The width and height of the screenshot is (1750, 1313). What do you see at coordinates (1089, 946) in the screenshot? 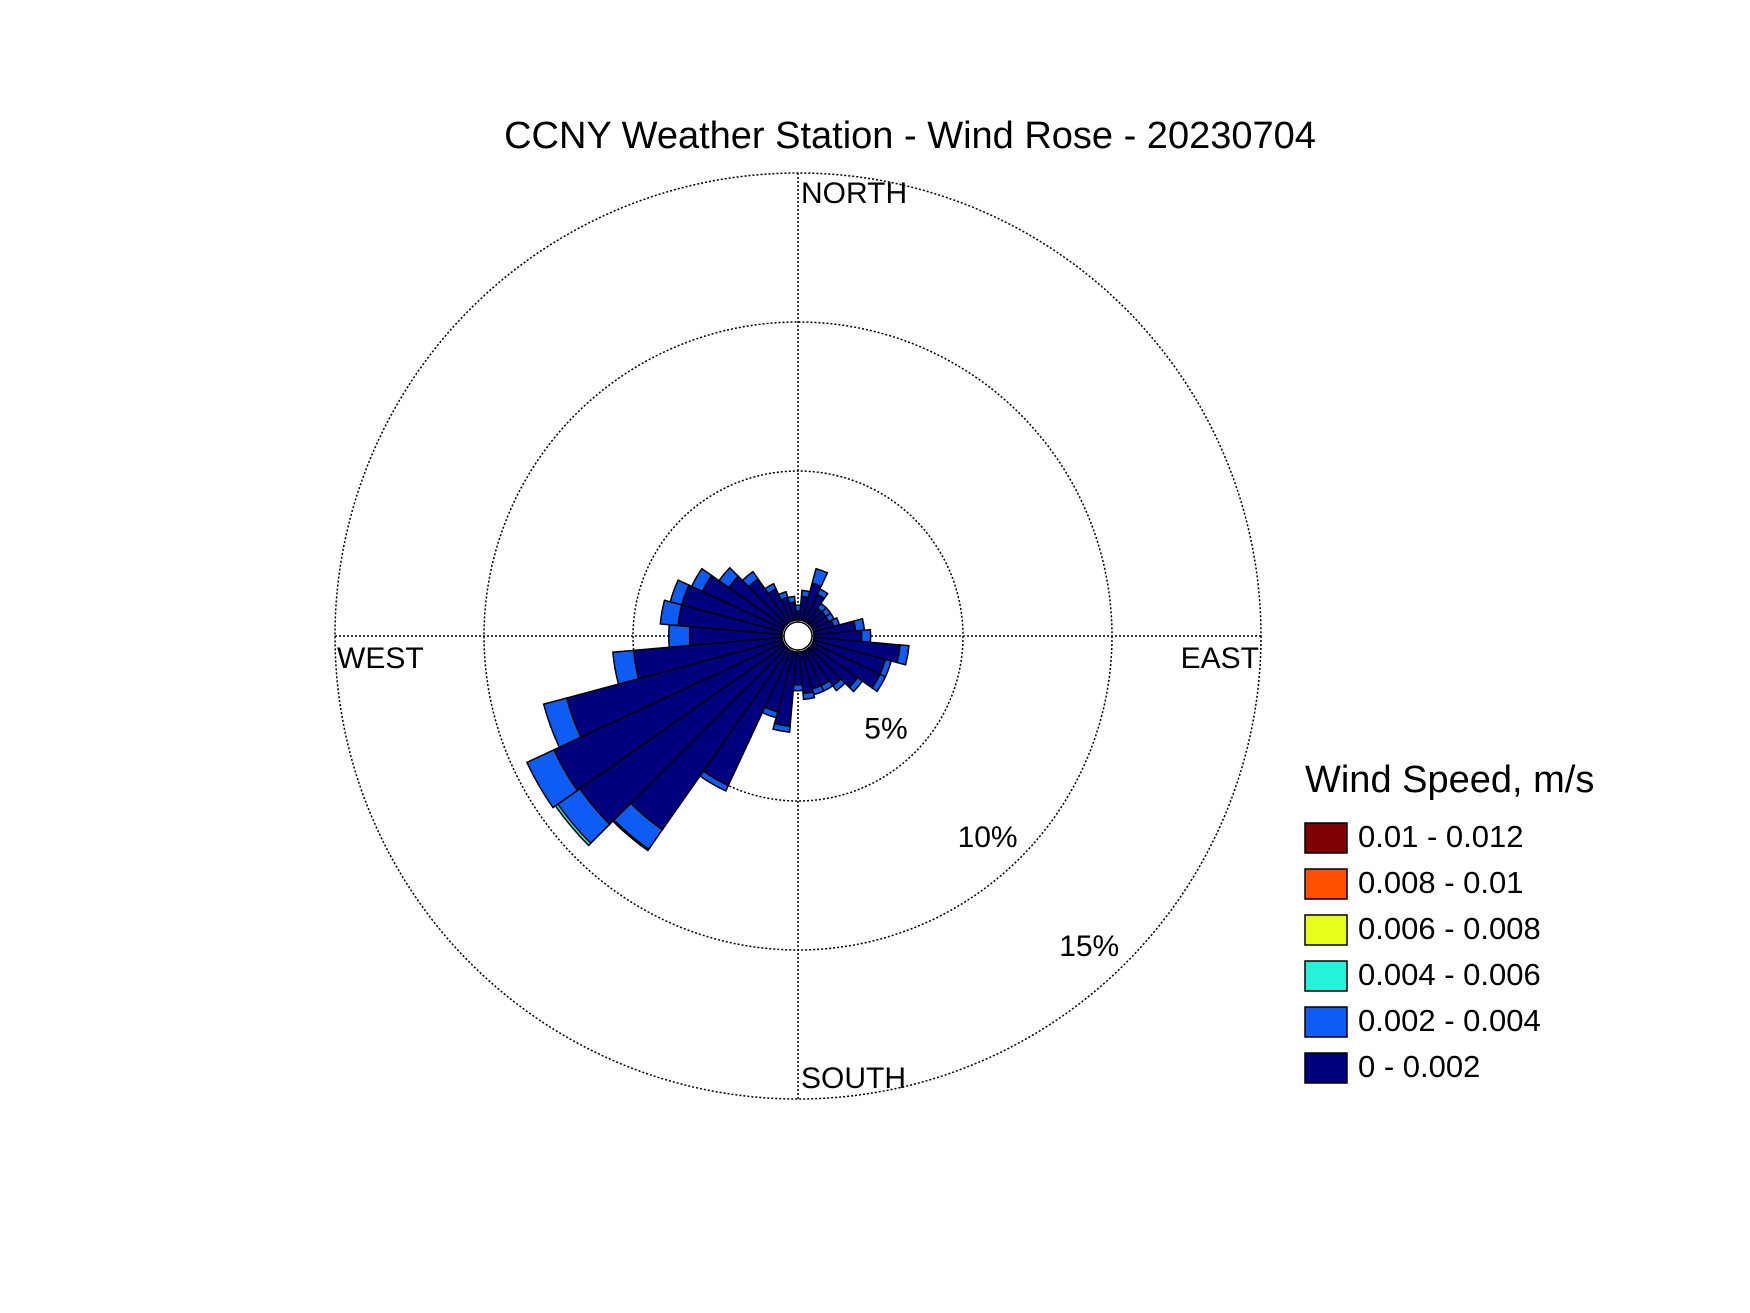
I see `r-tick-label: 15%` at bounding box center [1089, 946].